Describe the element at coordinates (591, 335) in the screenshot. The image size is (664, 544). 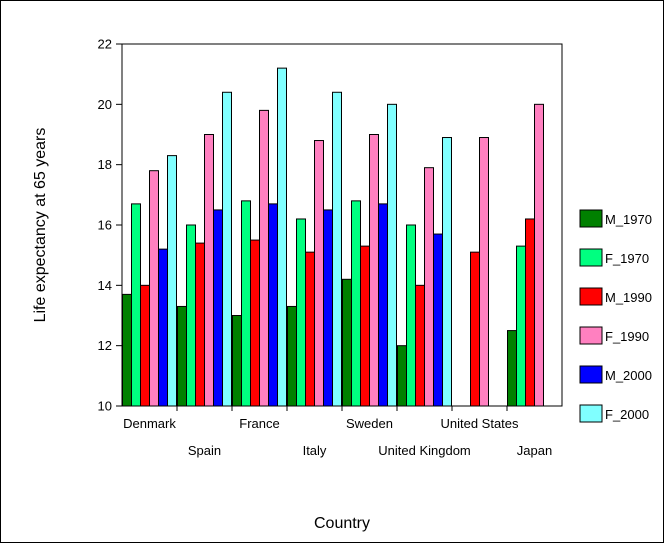
I see `legend-swatch-F_1990` at that location.